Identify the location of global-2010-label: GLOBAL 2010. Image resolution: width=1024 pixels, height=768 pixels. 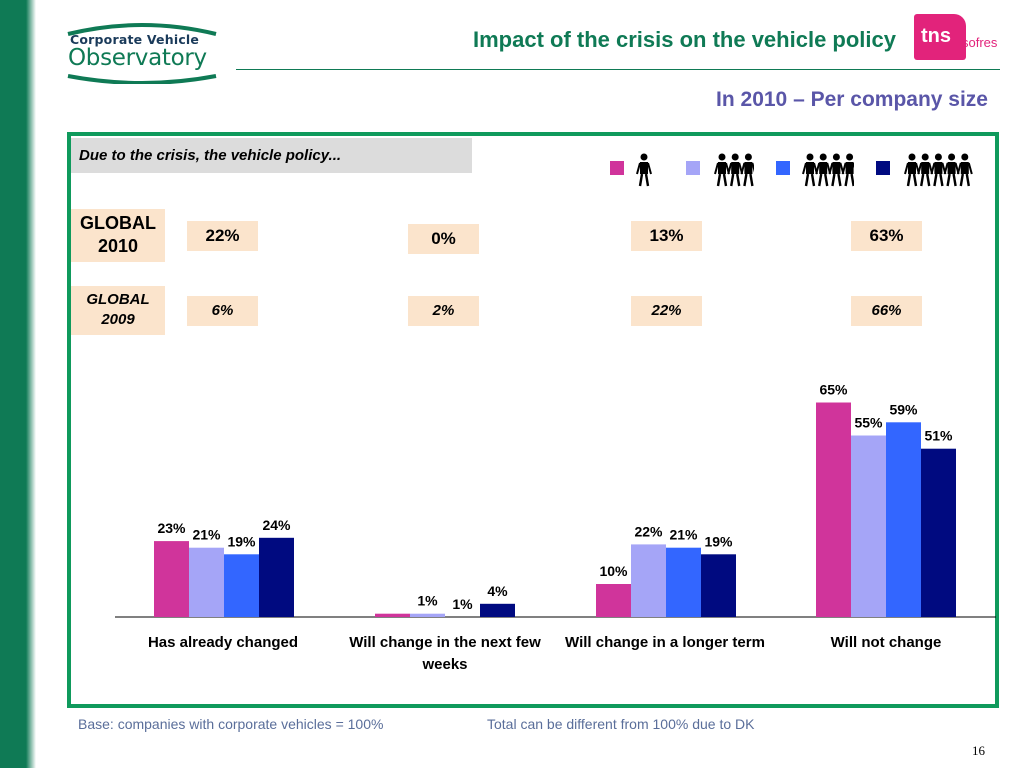
(118, 235).